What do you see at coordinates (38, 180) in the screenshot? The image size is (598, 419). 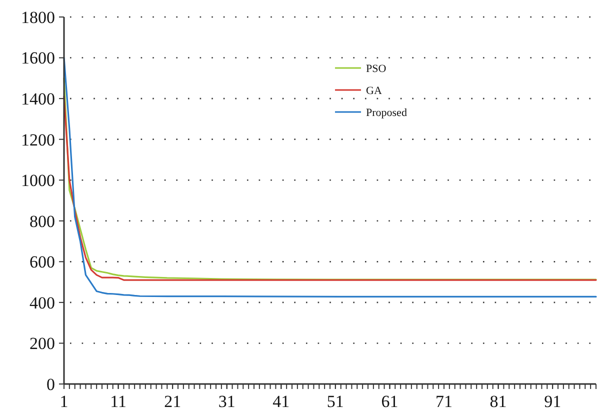 I see `y-tick-label: 1000` at bounding box center [38, 180].